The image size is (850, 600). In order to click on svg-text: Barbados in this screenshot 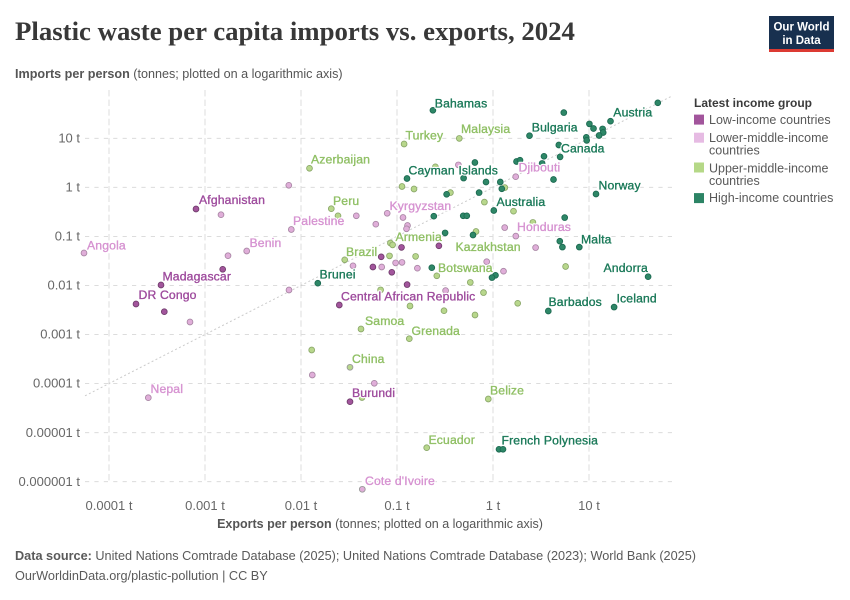, I will do `click(575, 302)`.